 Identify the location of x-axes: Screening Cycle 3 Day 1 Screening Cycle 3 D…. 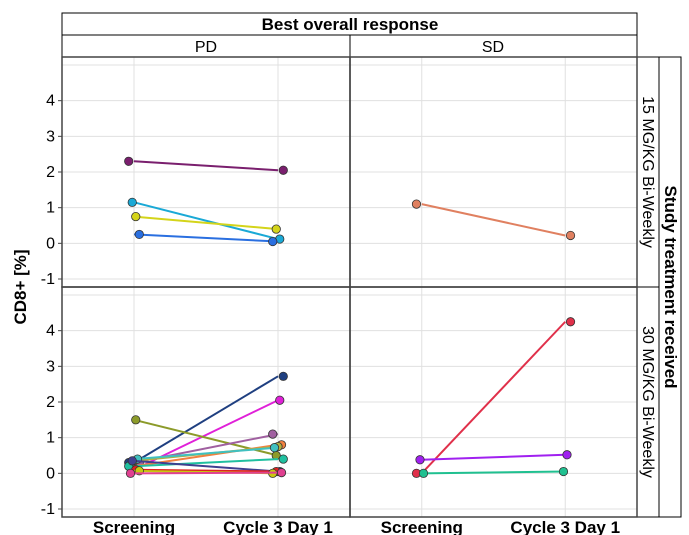
(356, 526).